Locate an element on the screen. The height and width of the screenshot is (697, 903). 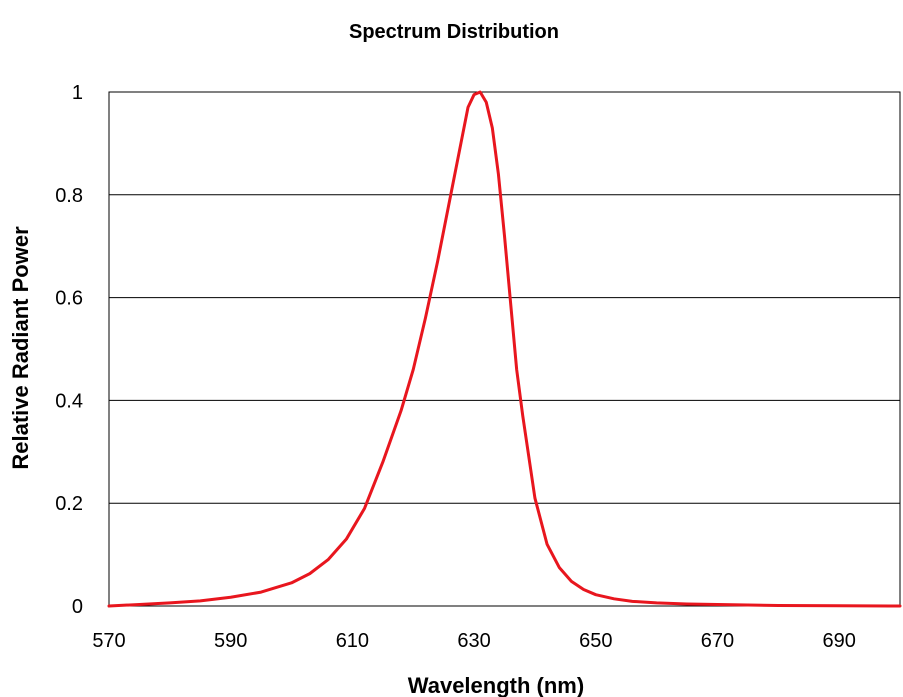
y-tick-label: 0 is located at coordinates (77, 607).